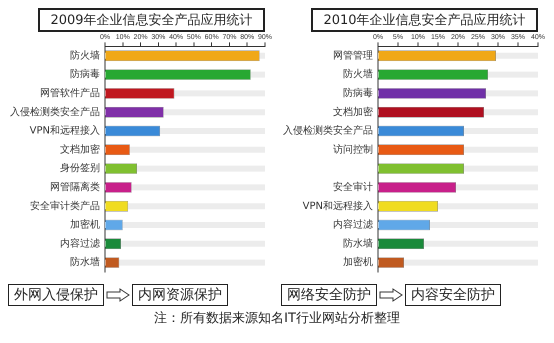 The width and height of the screenshot is (554, 343). Describe the element at coordinates (424, 20) in the screenshot. I see `chart-title: 2010年企业信息安全产品应用统计` at that location.